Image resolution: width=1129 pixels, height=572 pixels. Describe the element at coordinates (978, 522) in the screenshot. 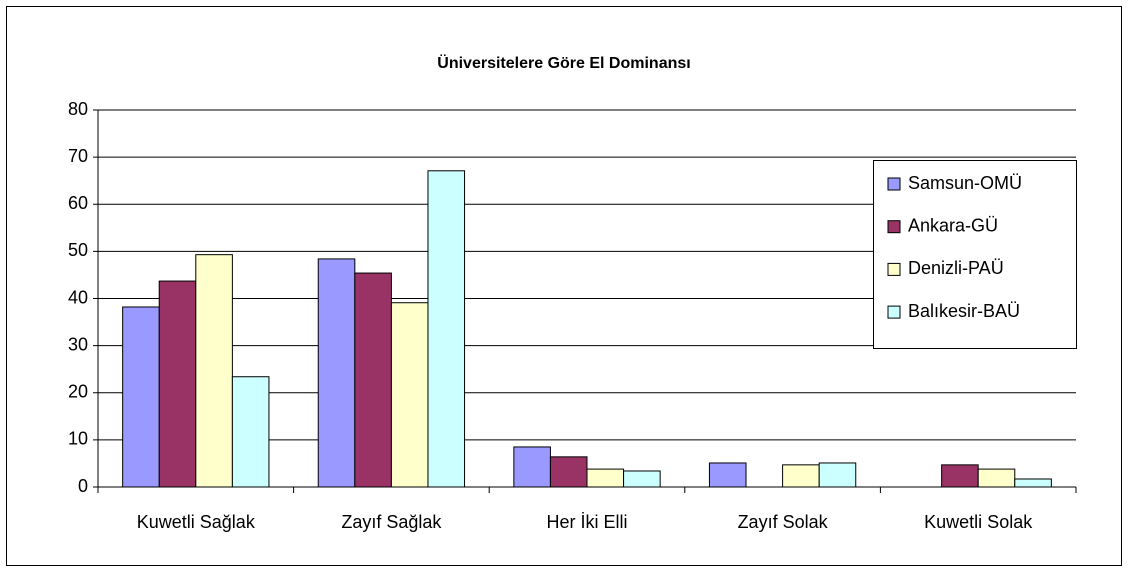

I see `x-tick-label: Kuwetli Solak` at that location.